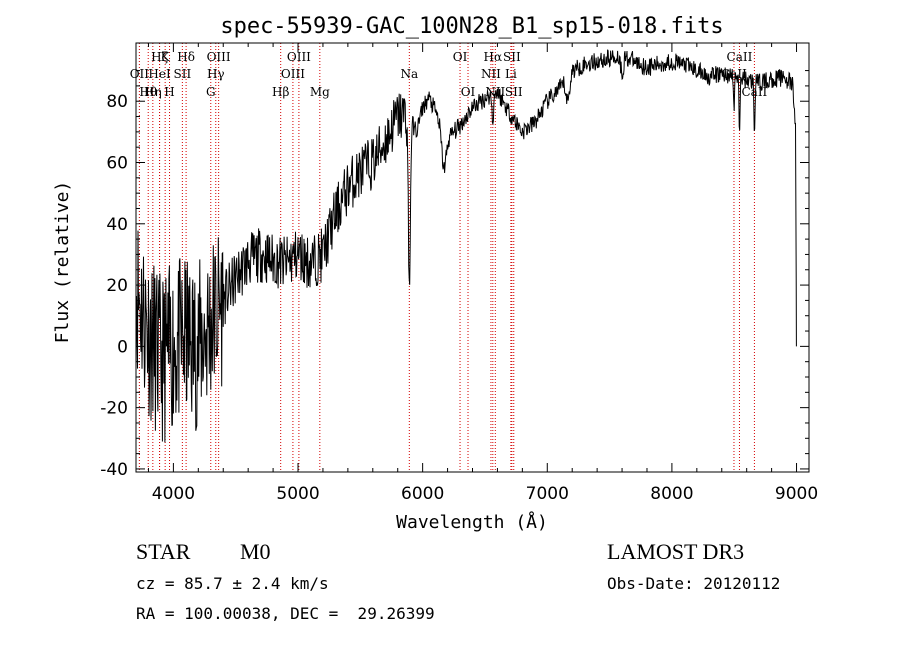 This screenshot has height=649, width=900. Describe the element at coordinates (122, 347) in the screenshot. I see `y-tick-label: 0` at that location.